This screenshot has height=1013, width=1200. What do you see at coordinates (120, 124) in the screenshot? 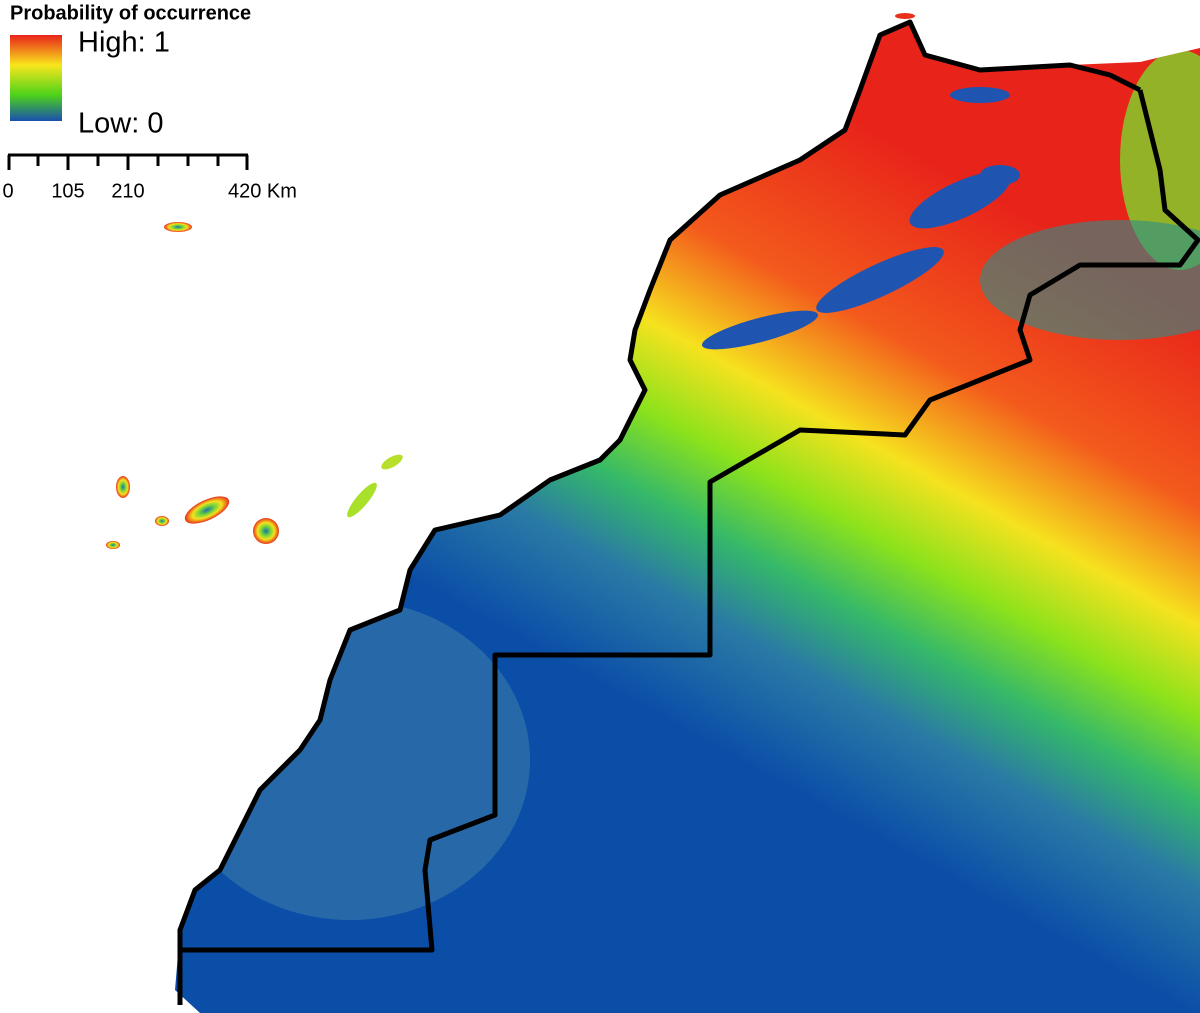
I see `legend-low: Low: 0` at bounding box center [120, 124].